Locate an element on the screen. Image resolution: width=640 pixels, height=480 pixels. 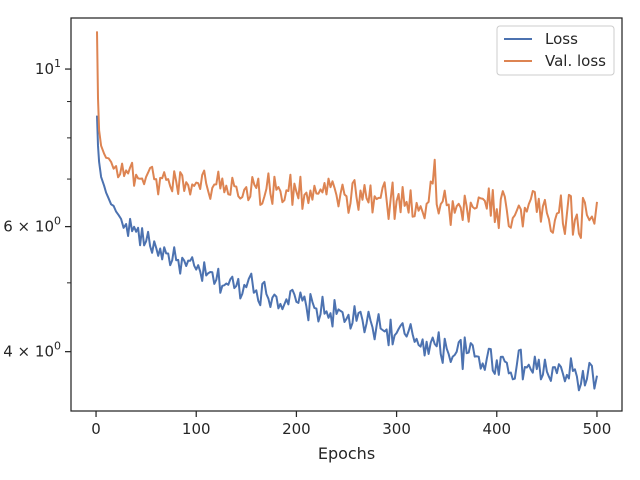
x-tick-label: 500 is located at coordinates (597, 429).